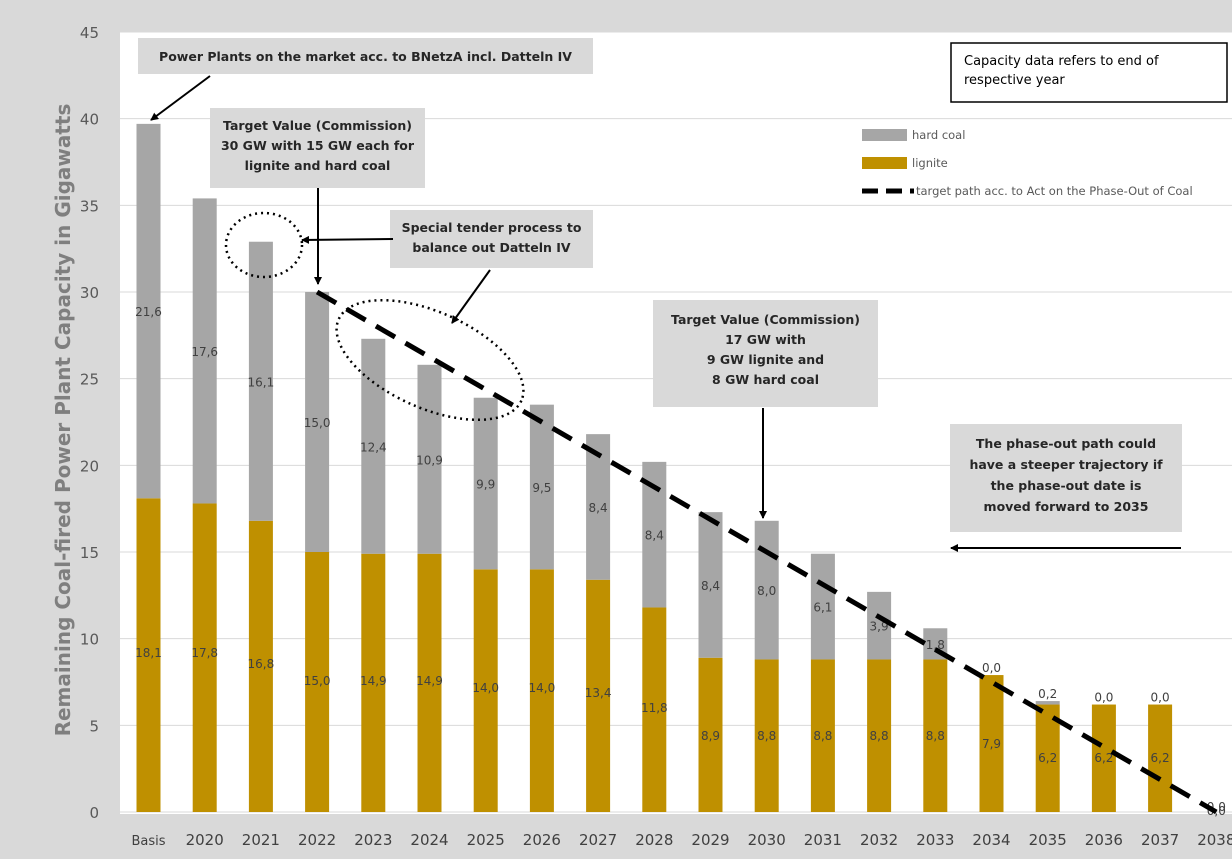 The width and height of the screenshot is (1232, 859). What do you see at coordinates (542, 840) in the screenshot?
I see `x-tick-label: 2026` at bounding box center [542, 840].